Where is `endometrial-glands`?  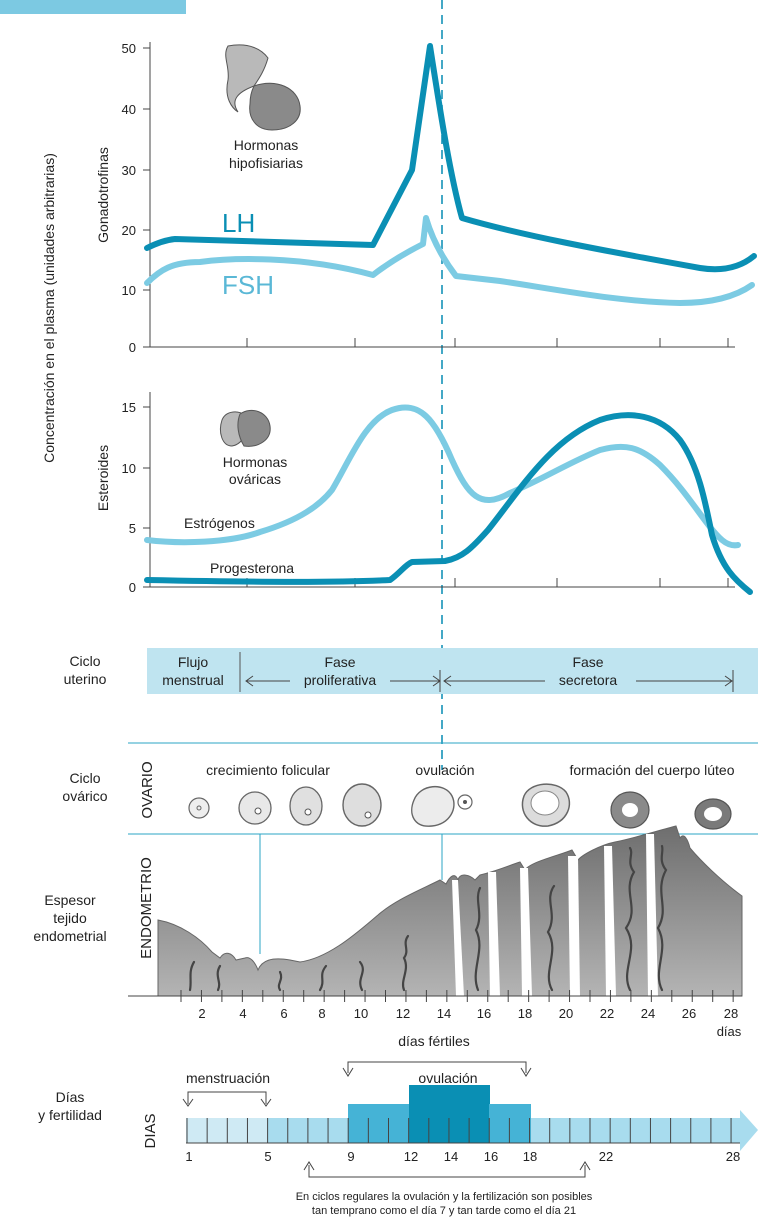
endometrial-glands is located at coordinates (428, 918).